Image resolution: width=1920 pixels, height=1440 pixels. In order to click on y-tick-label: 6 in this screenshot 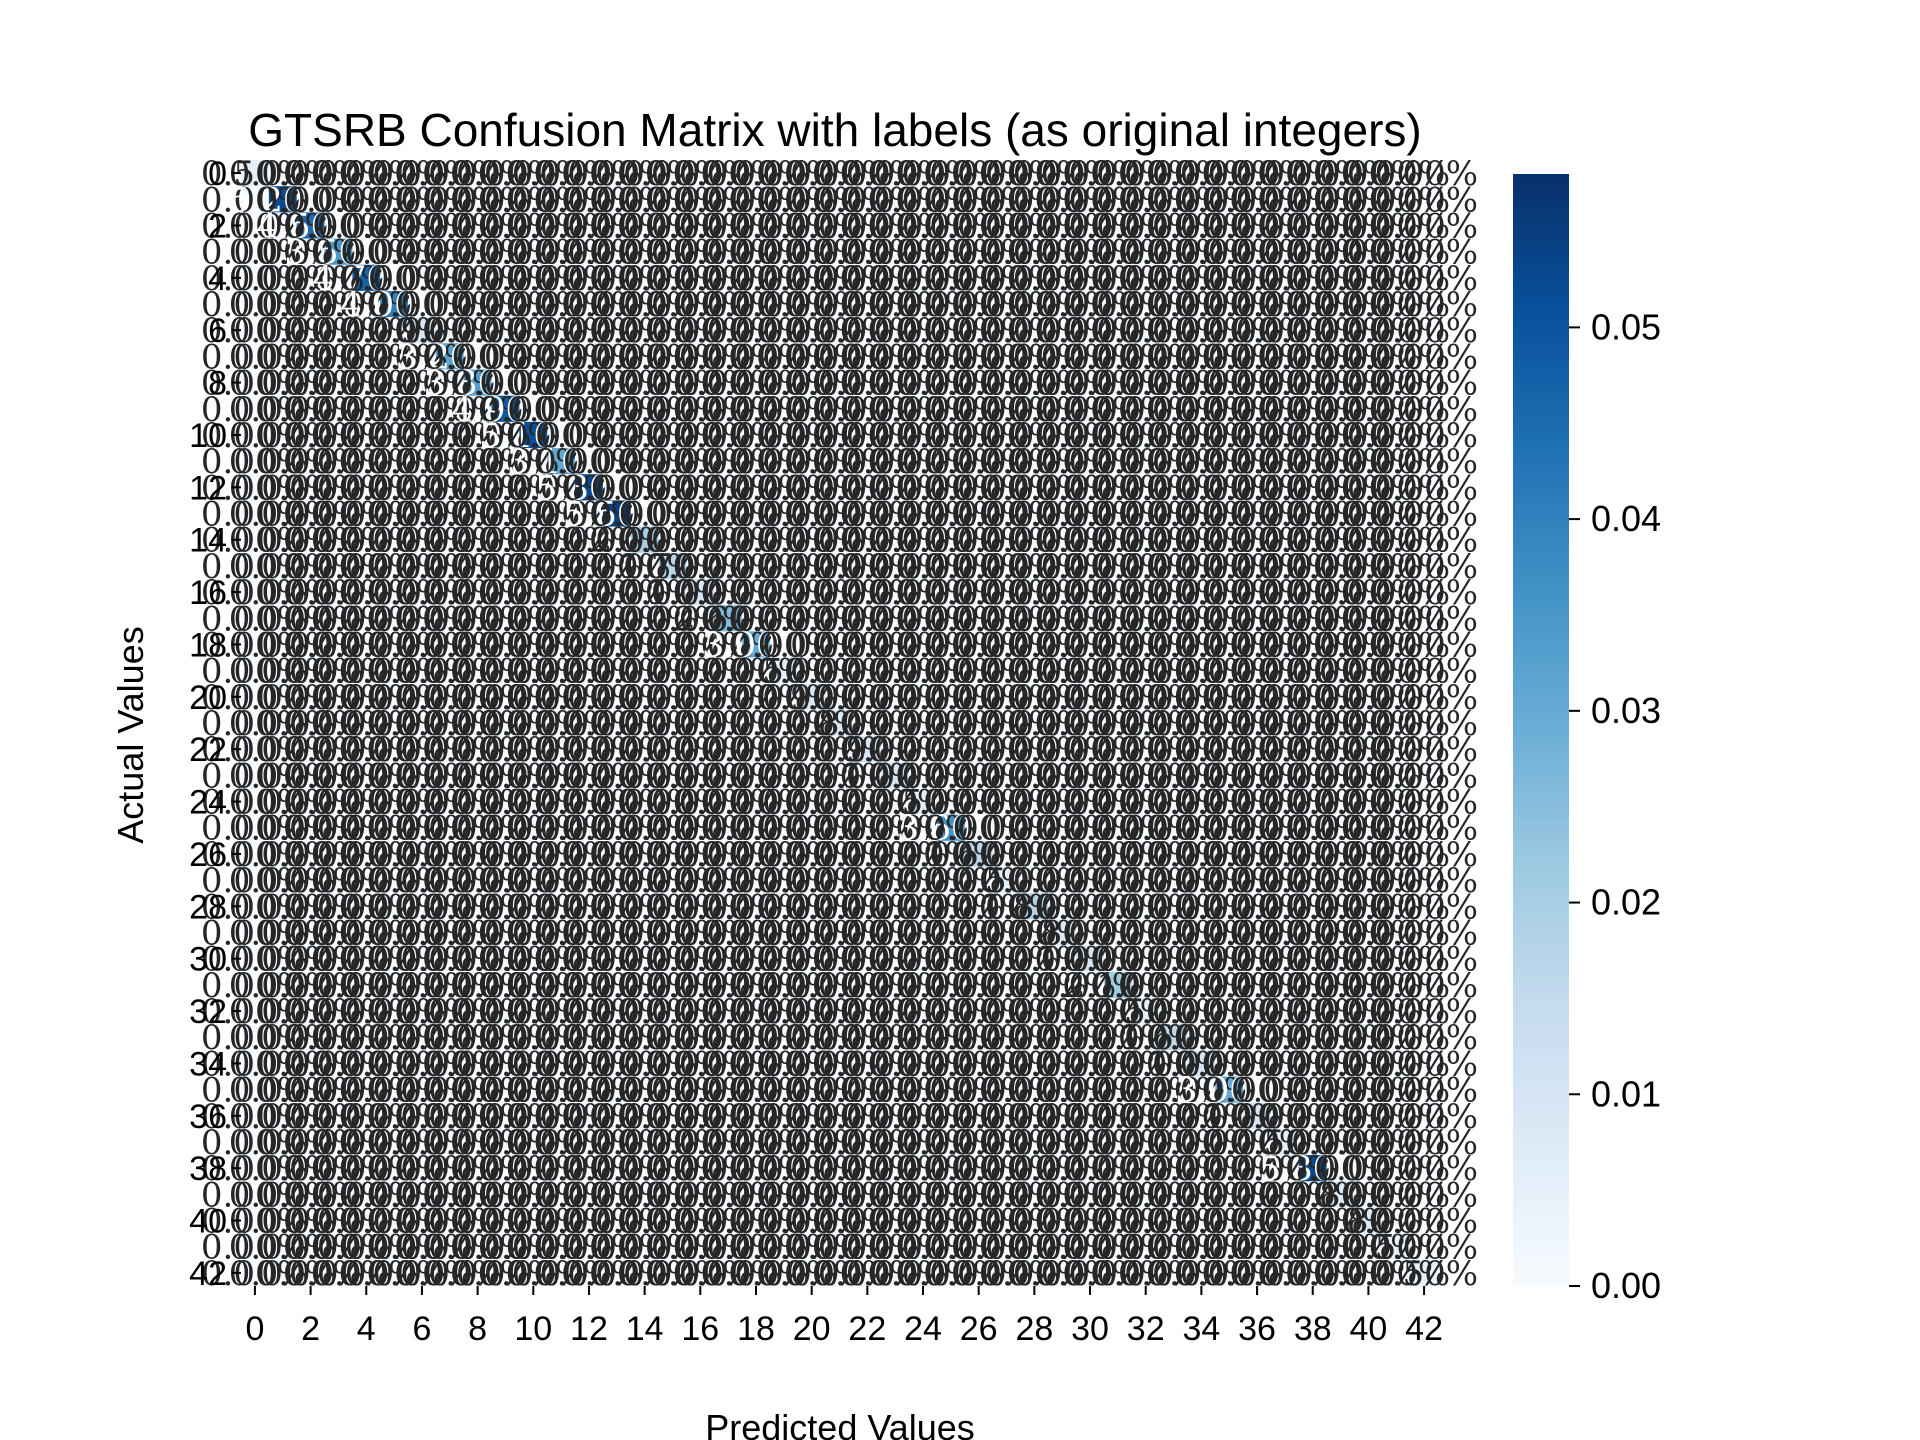, I will do `click(217, 331)`.